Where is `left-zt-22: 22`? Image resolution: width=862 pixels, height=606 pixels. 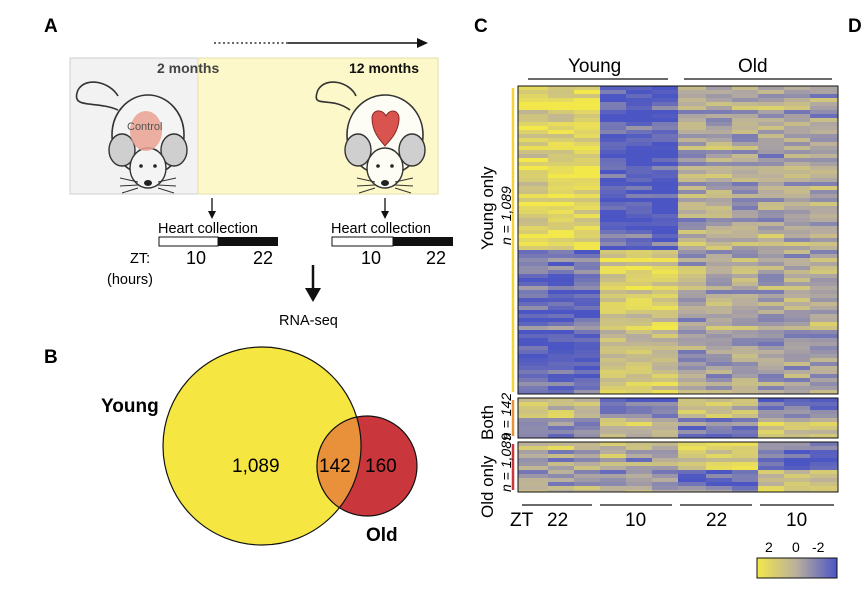
left-zt-22: 22 is located at coordinates (263, 258).